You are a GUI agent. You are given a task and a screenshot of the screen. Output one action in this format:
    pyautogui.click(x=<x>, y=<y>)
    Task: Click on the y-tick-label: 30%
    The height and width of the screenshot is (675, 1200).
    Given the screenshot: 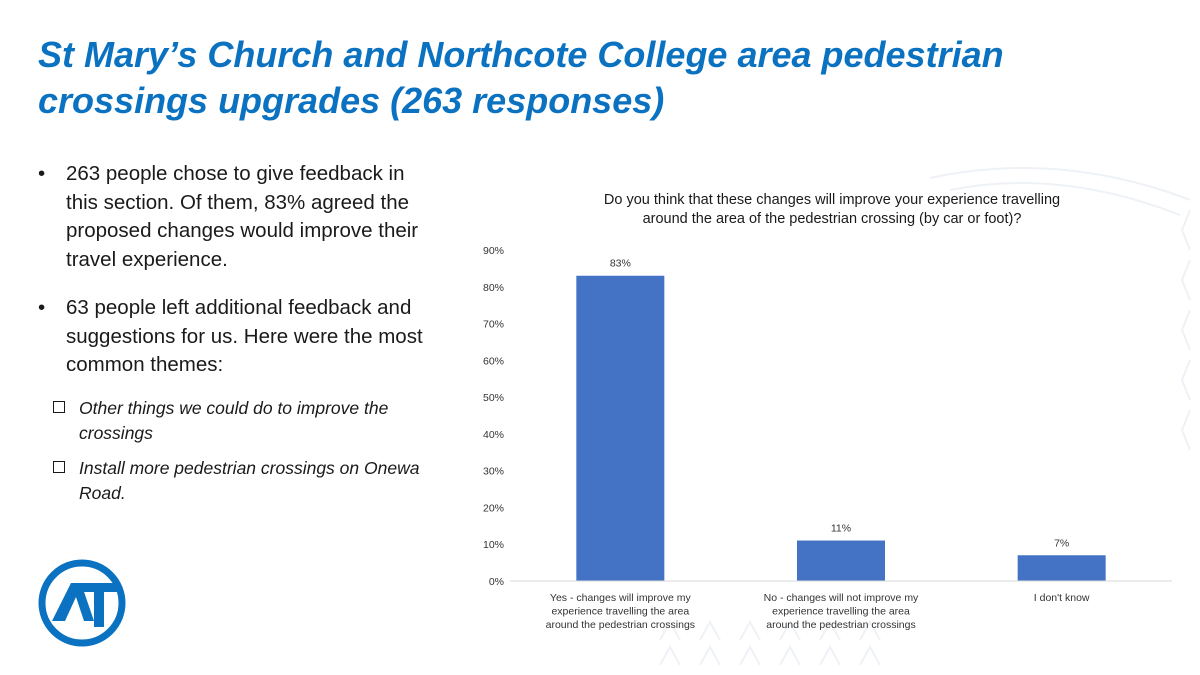 What is the action you would take?
    pyautogui.click(x=493, y=472)
    